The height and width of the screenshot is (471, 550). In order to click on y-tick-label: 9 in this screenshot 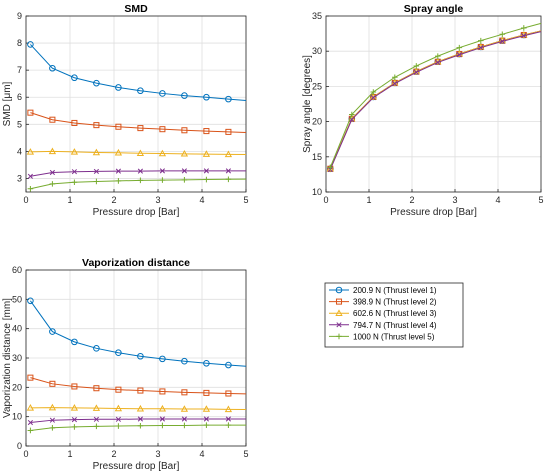, I will do `click(19, 16)`.